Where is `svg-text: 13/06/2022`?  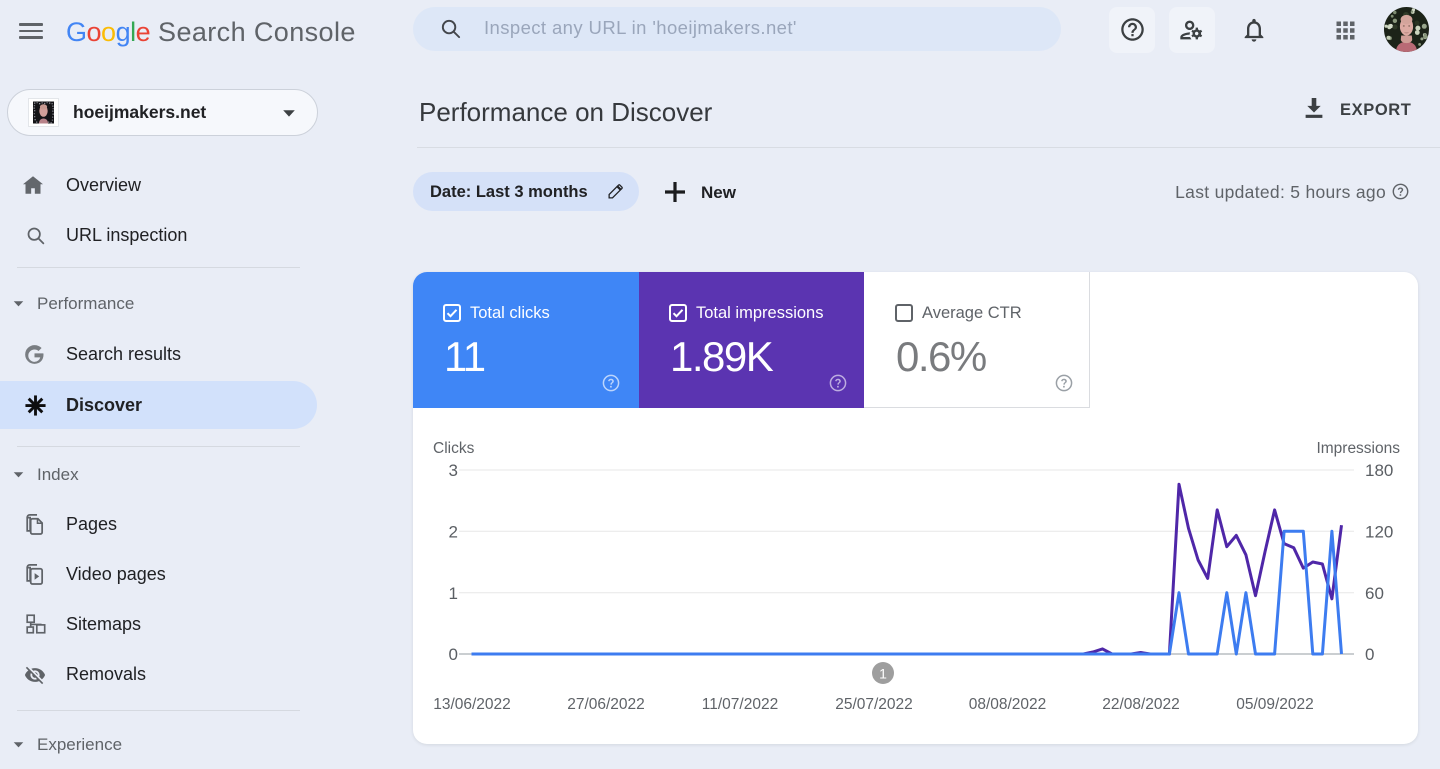 svg-text: 13/06/2022 is located at coordinates (472, 704).